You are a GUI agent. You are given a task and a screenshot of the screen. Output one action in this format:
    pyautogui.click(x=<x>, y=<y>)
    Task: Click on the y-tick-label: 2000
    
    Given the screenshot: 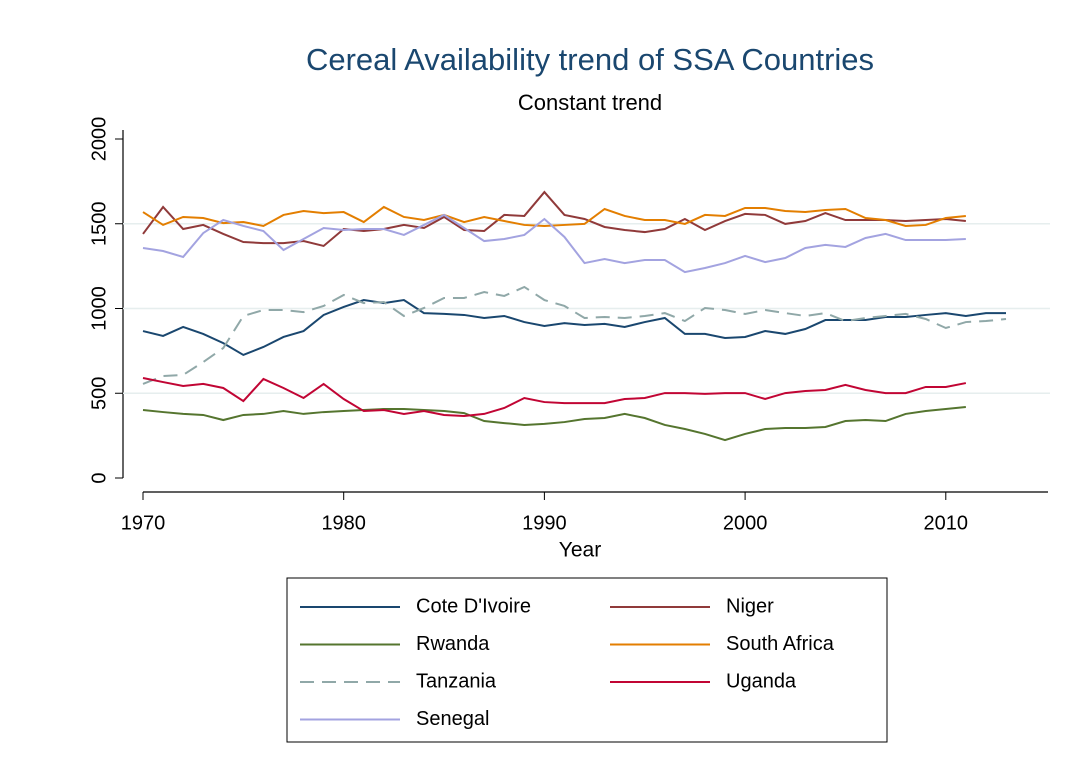 What is the action you would take?
    pyautogui.click(x=99, y=139)
    